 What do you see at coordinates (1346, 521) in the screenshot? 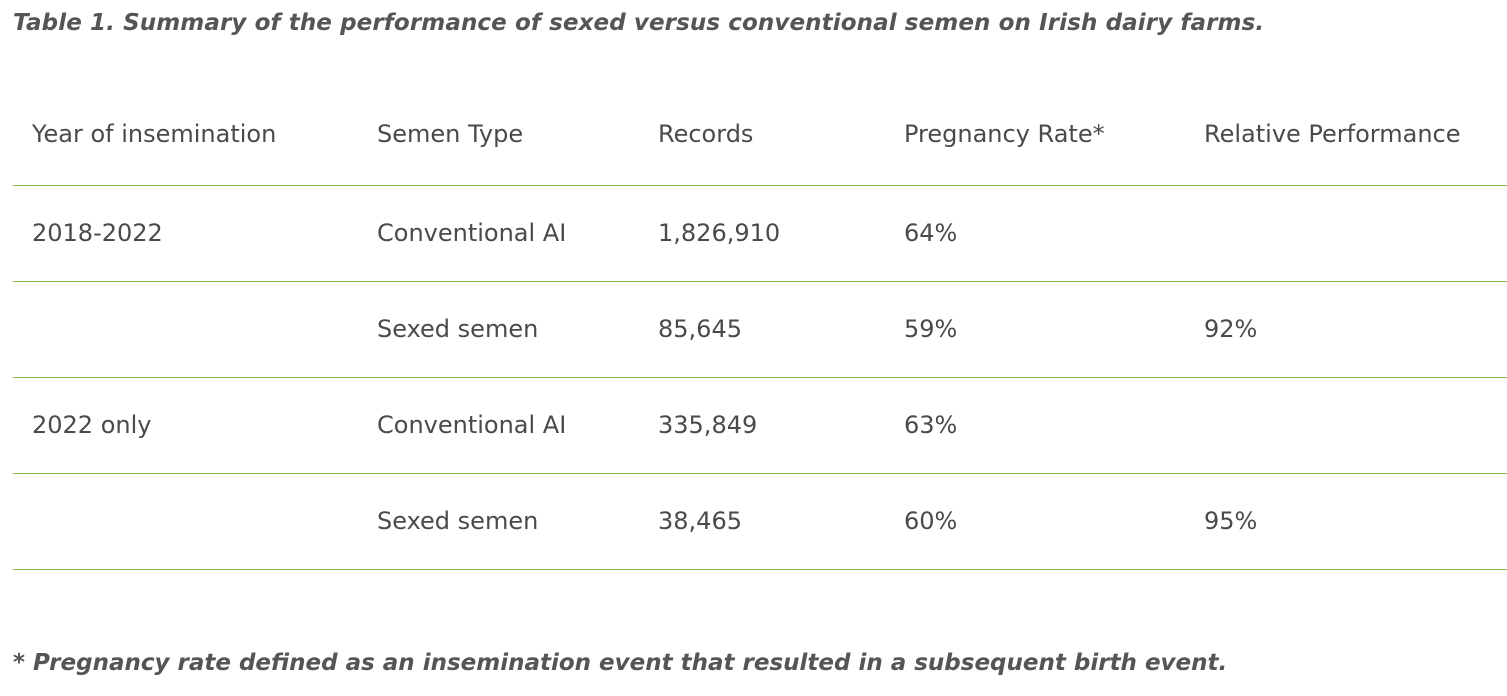
I see `cell-relative-performance: 95%` at bounding box center [1346, 521].